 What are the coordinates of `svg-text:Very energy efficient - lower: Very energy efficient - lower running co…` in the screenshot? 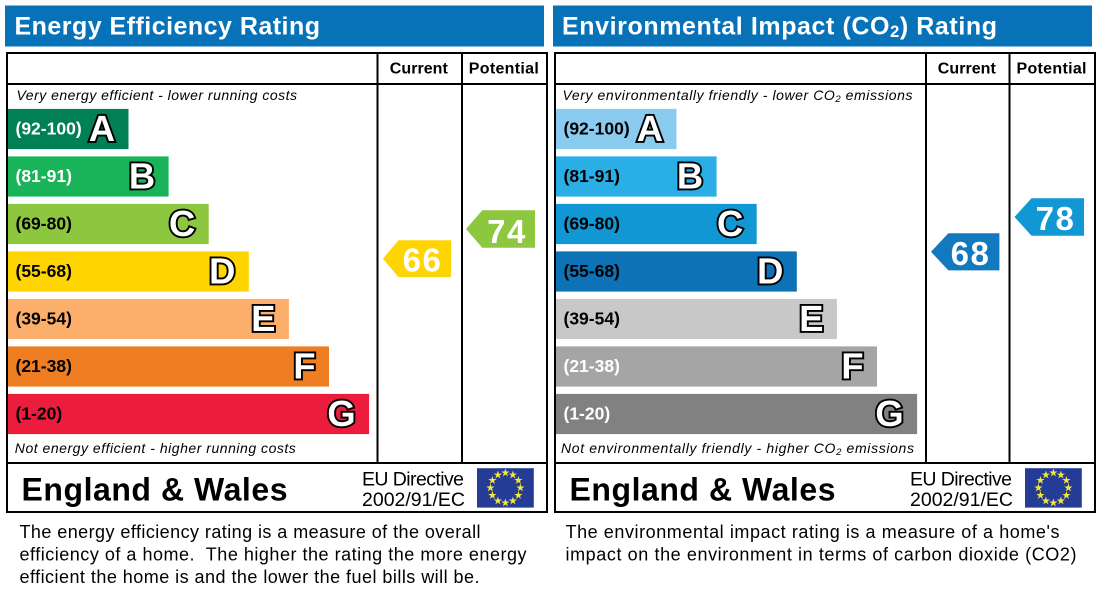 It's located at (157, 95).